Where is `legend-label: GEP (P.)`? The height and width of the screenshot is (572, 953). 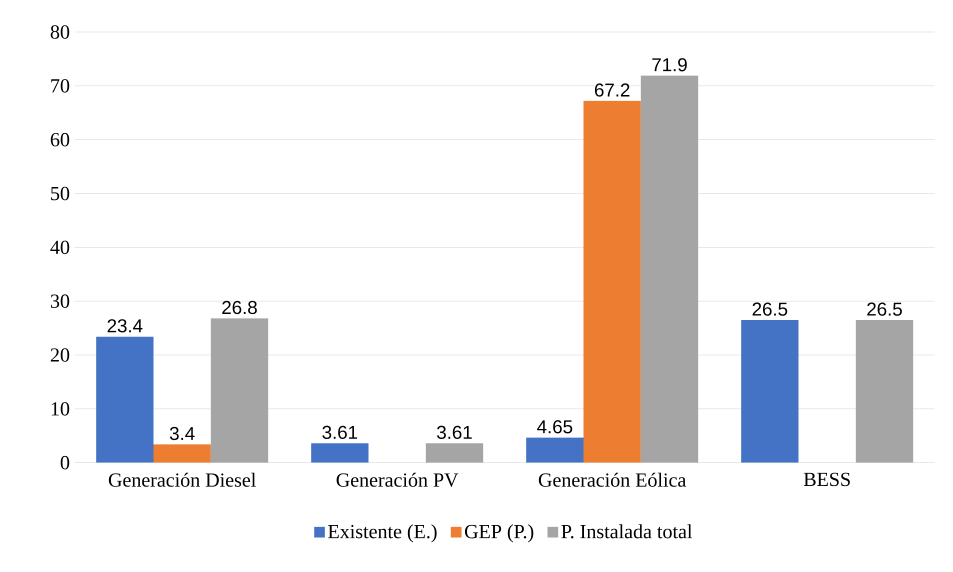
legend-label: GEP (P.) is located at coordinates (499, 533).